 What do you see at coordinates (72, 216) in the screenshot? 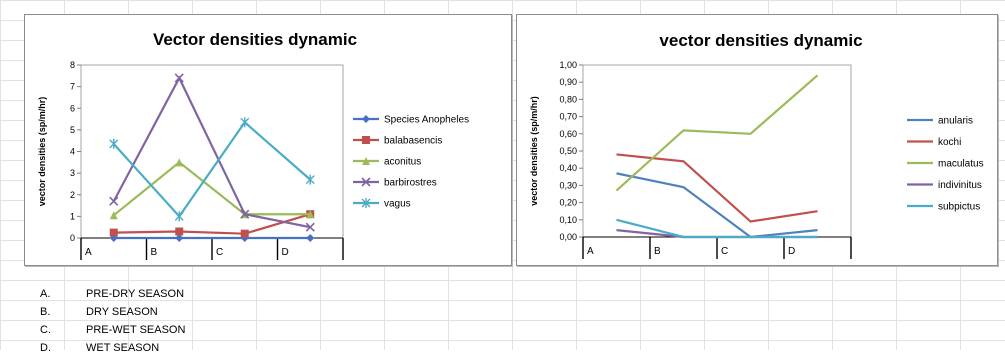
I see `y-tick-label: 1` at bounding box center [72, 216].